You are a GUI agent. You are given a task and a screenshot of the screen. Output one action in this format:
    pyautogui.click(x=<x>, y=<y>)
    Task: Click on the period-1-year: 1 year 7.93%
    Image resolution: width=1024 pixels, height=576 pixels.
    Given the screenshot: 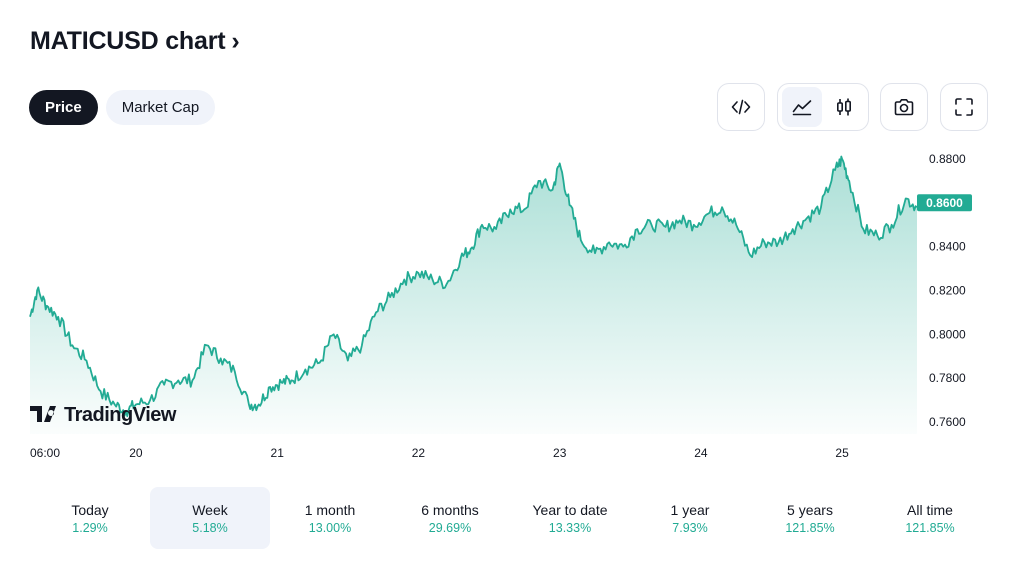 What is the action you would take?
    pyautogui.click(x=690, y=518)
    